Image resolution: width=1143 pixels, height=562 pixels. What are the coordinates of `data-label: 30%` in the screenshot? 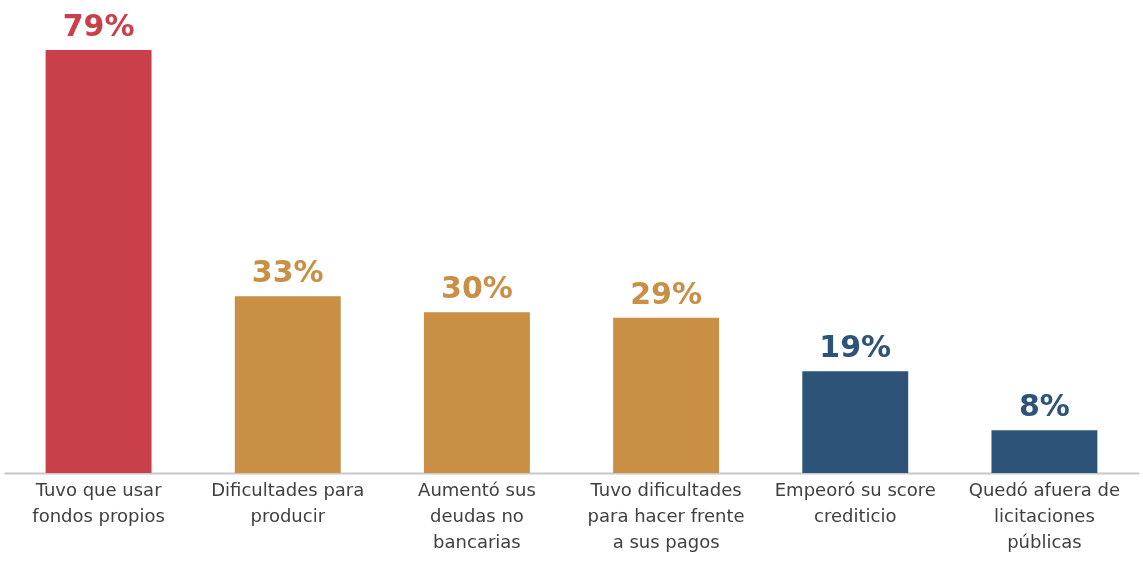 It's located at (477, 288).